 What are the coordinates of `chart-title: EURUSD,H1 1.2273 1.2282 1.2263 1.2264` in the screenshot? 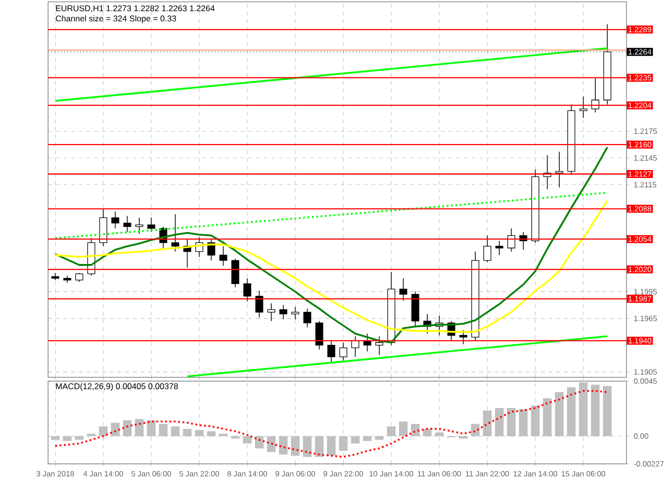 It's located at (135, 8).